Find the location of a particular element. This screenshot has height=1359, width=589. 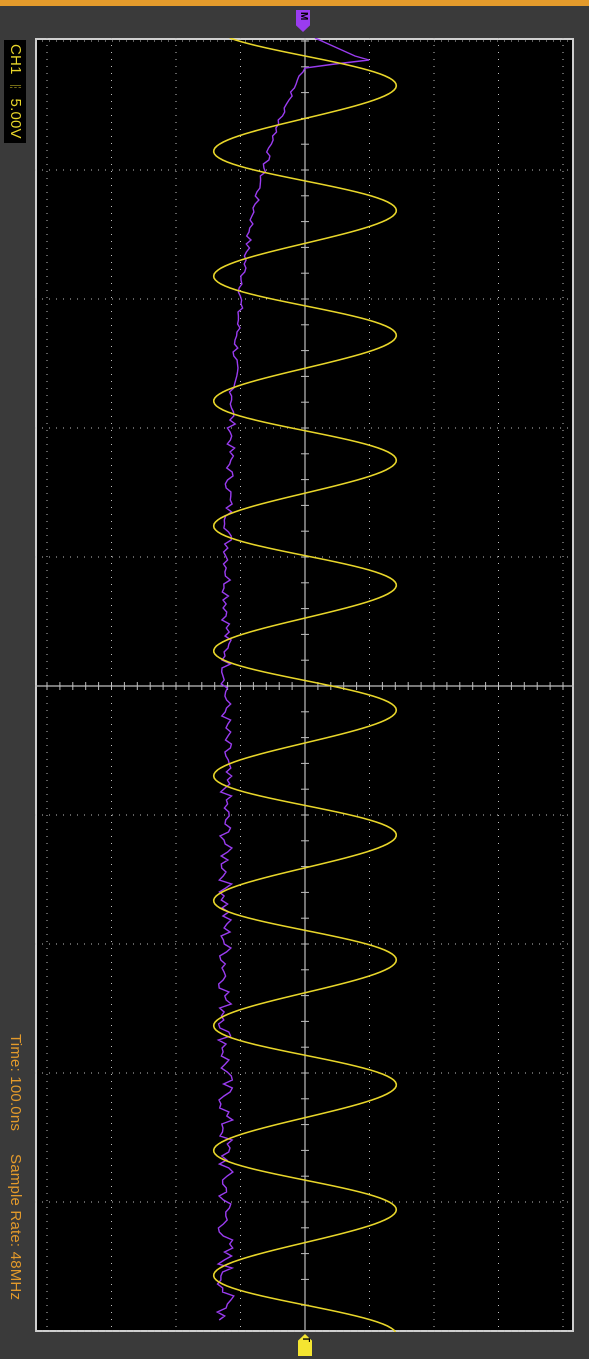

timebase-label: Time: 100.0ns is located at coordinates (15, 1083).